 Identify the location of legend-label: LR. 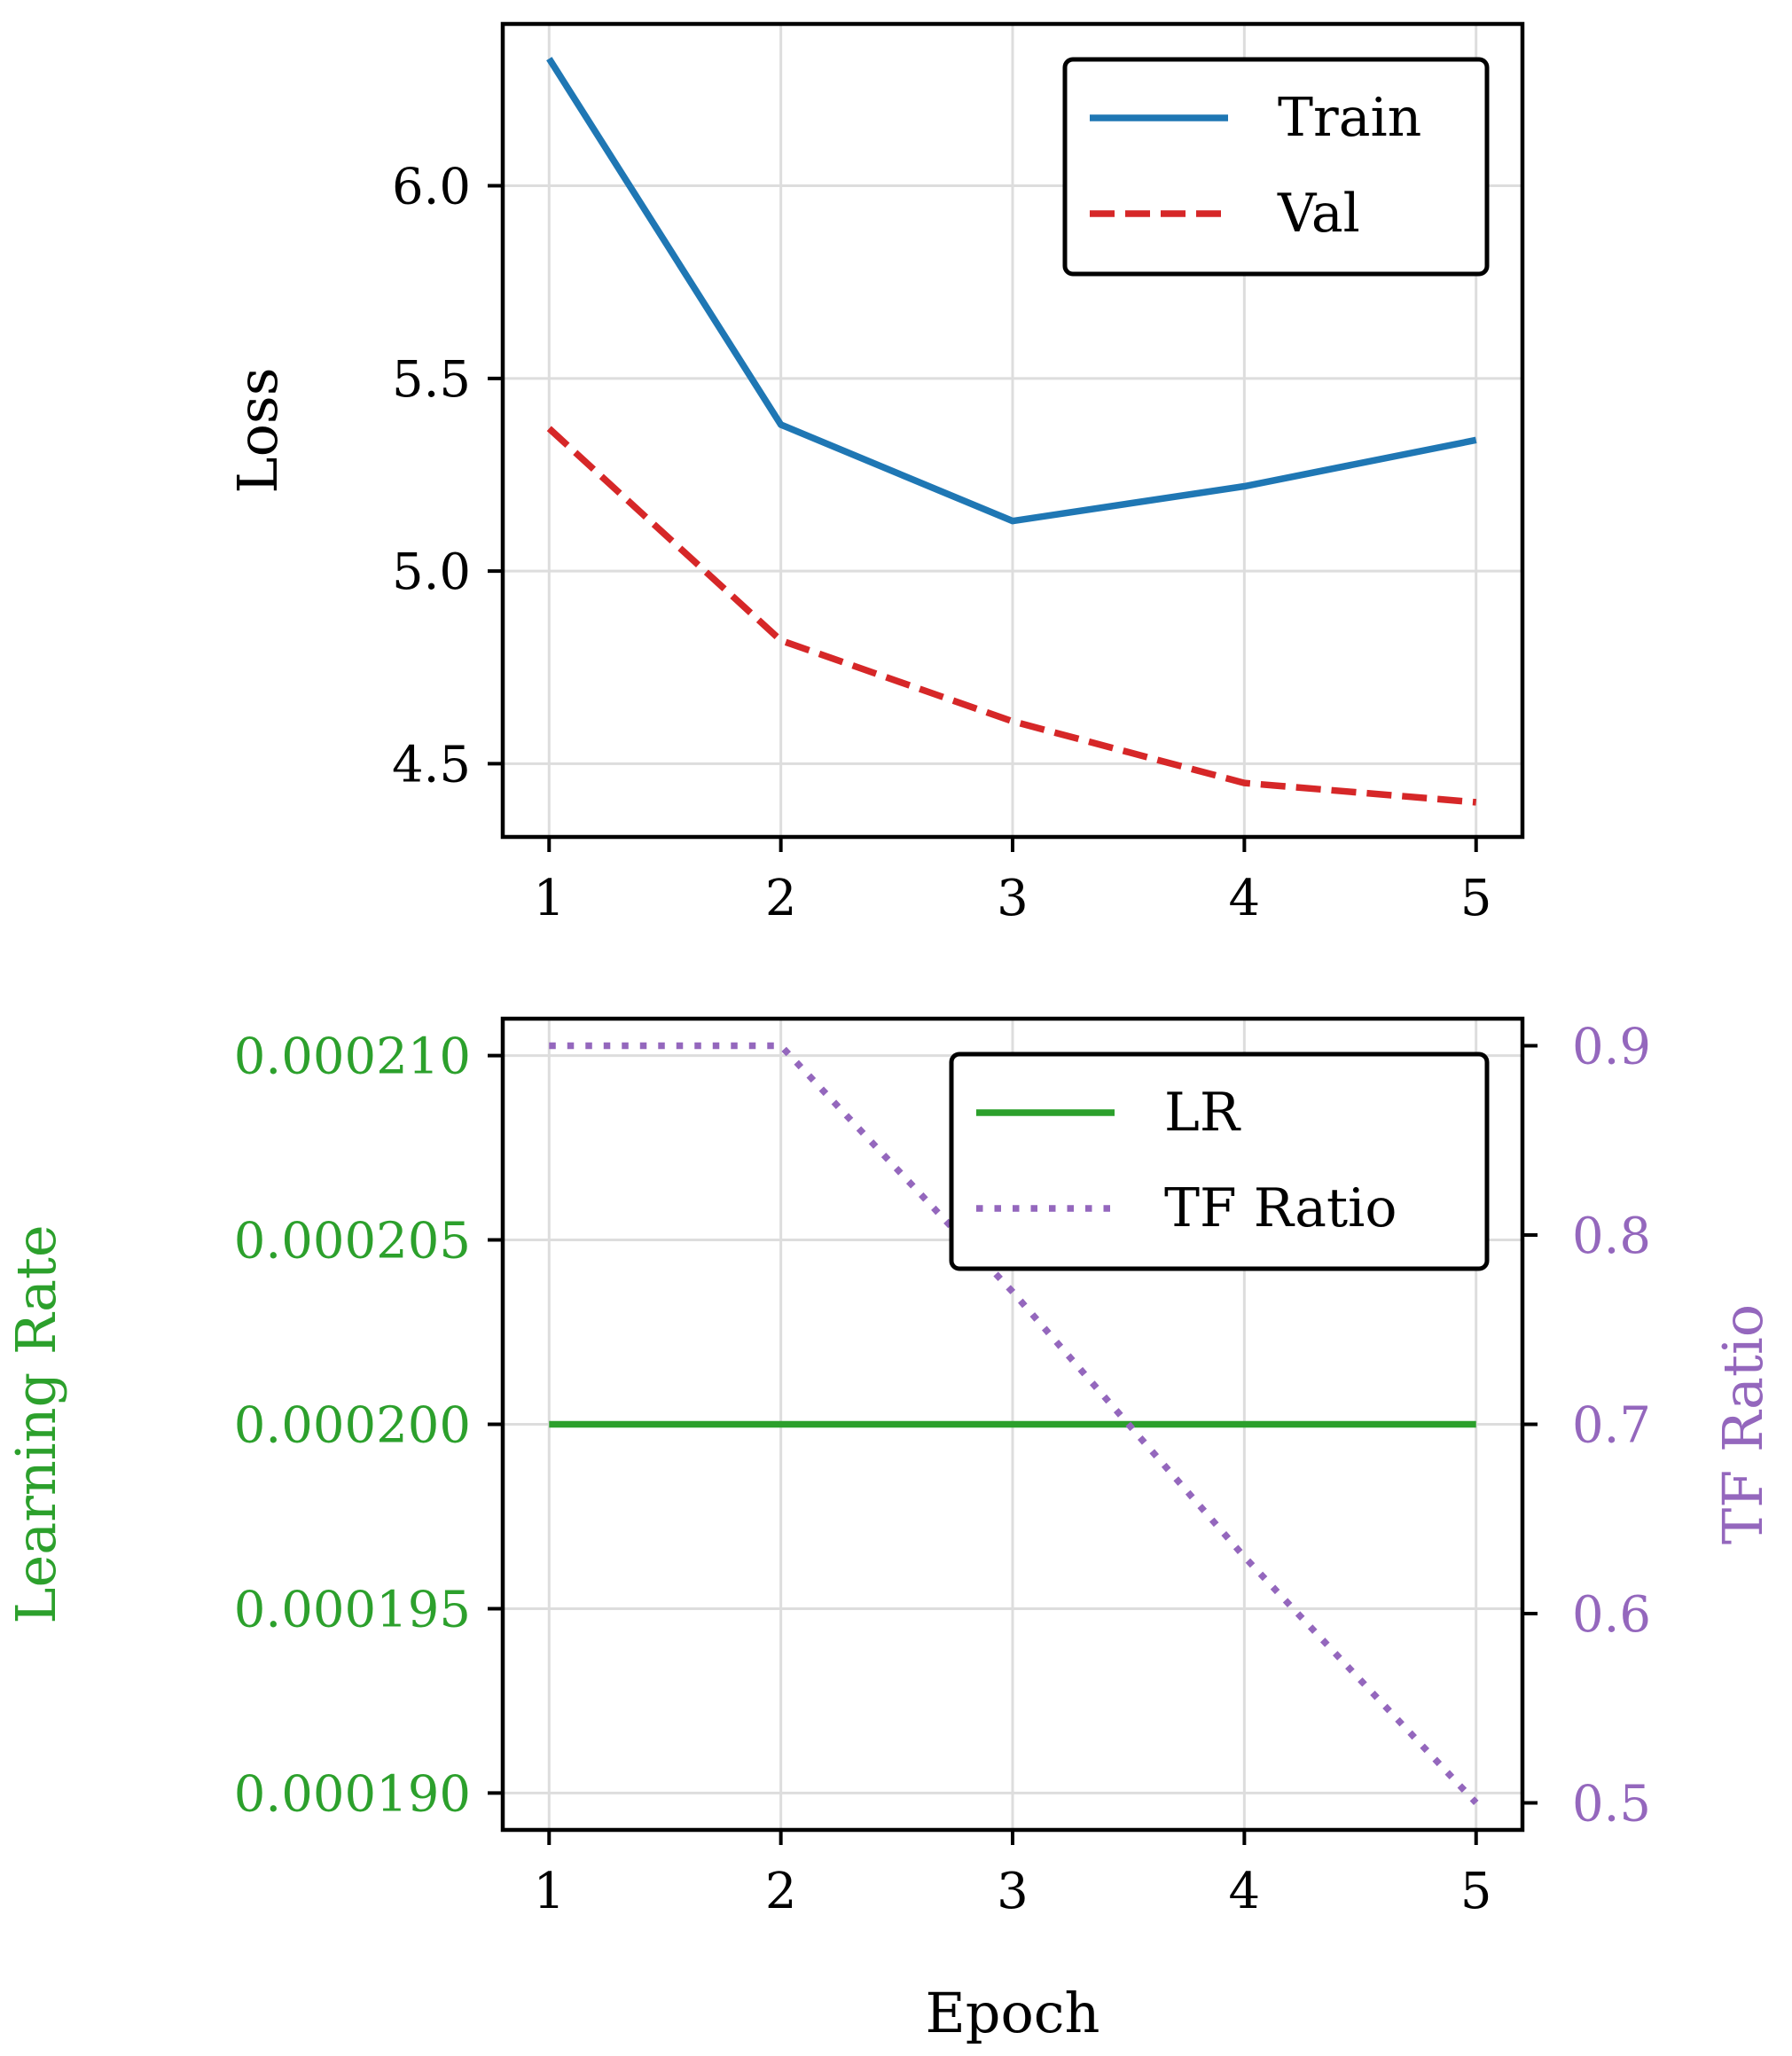
(1202, 1113).